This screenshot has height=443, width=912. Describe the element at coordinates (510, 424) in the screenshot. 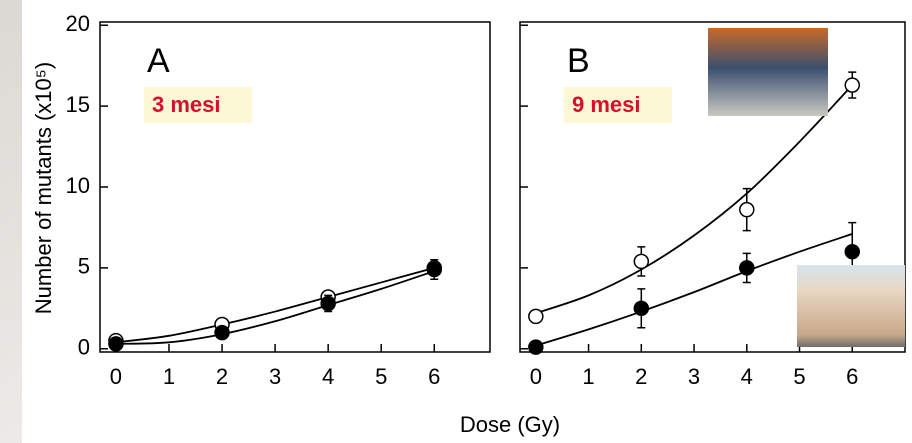

I see `x-axis-label: Dose (Gy)` at that location.